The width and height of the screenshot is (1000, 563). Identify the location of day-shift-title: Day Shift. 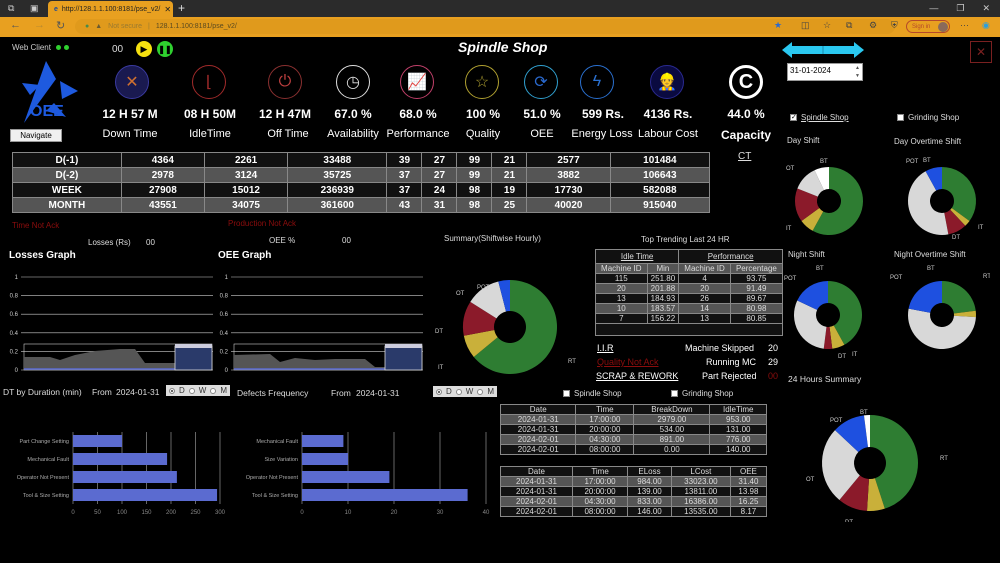
(803, 140).